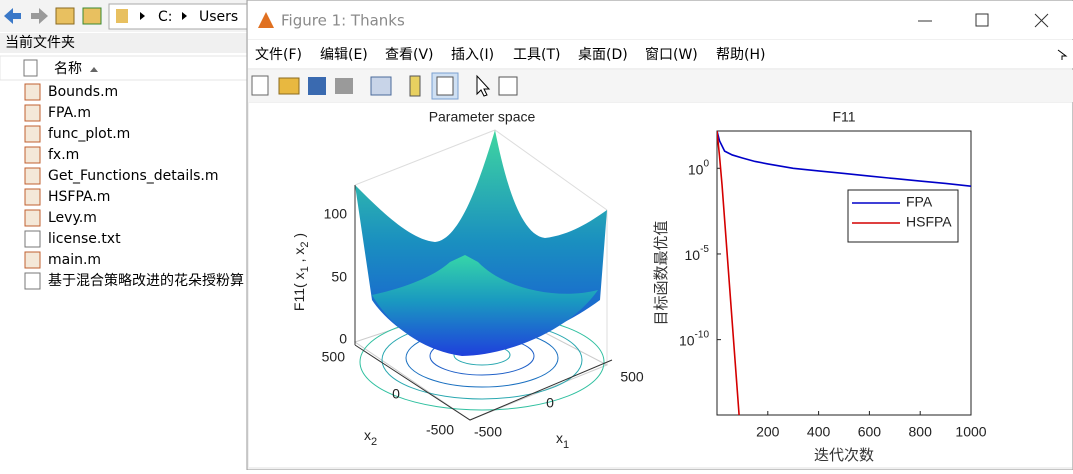 Image resolution: width=1073 pixels, height=474 pixels. What do you see at coordinates (65, 16) in the screenshot?
I see `up-button` at bounding box center [65, 16].